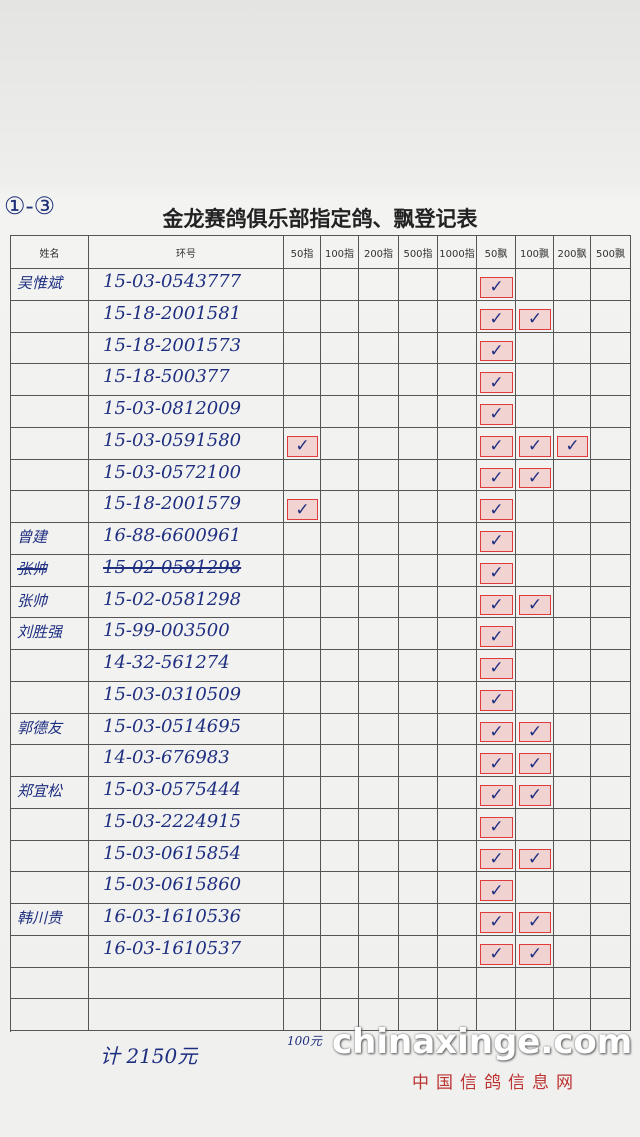  What do you see at coordinates (40, 283) in the screenshot?
I see `name: 吴惟斌` at bounding box center [40, 283].